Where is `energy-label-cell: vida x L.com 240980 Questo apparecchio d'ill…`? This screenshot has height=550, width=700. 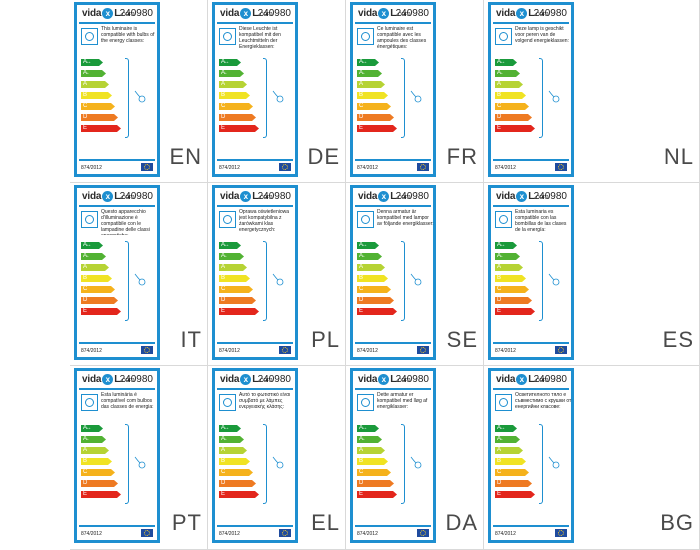 energy-label-cell: vida x L.com 240980 Questo apparecchio d'ill… is located at coordinates (139, 274).